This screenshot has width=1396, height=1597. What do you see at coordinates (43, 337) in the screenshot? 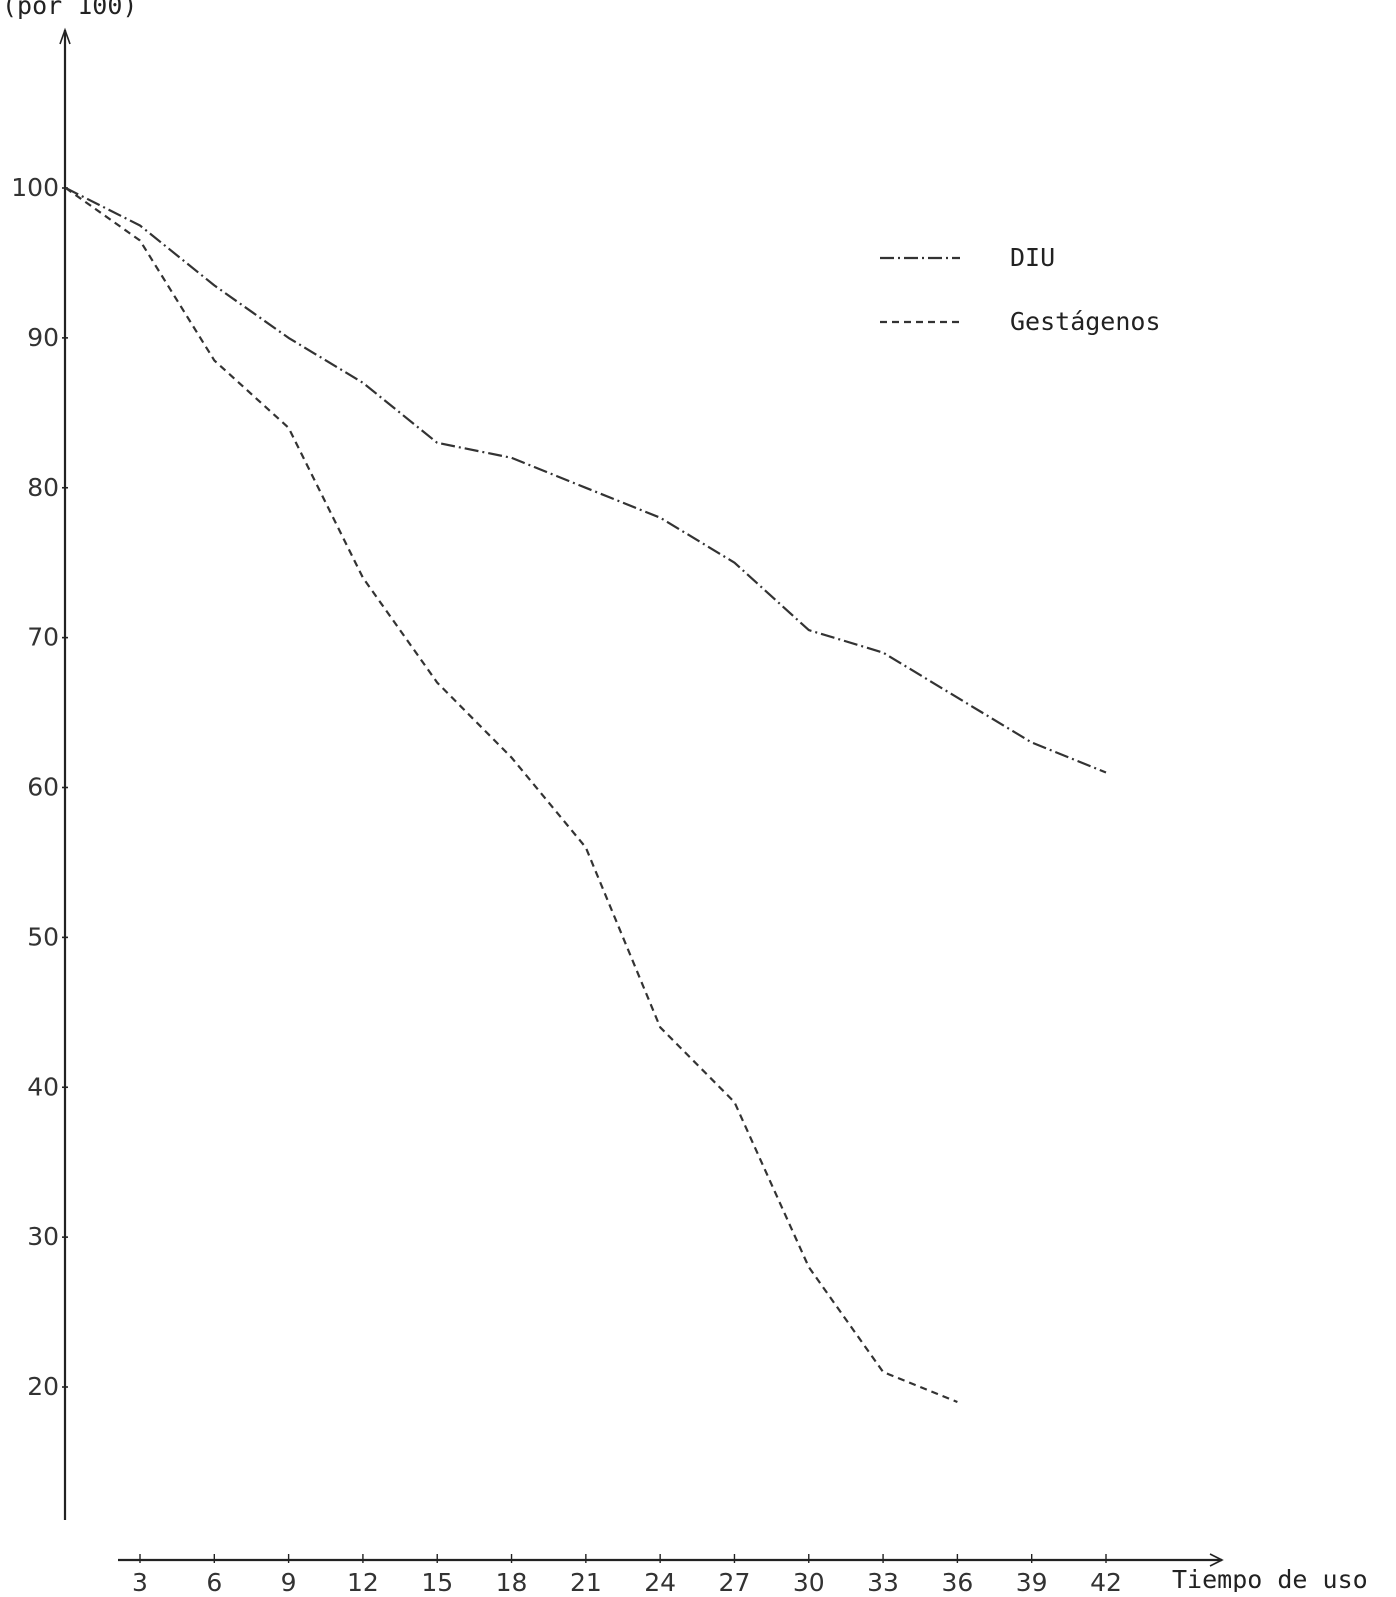
I see `y-tick-label: 90` at bounding box center [43, 337].